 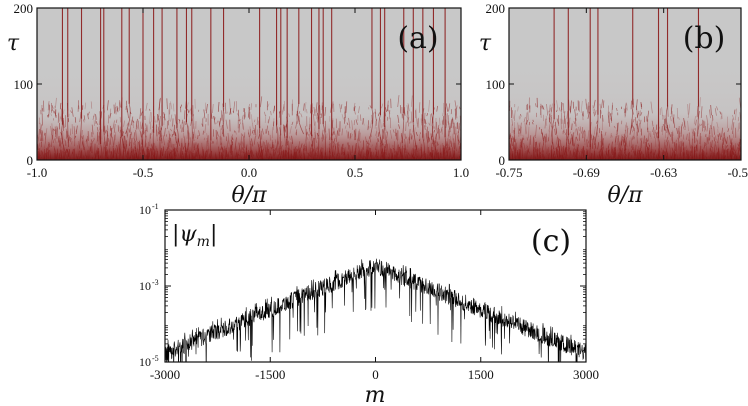 I want to click on panel-a-xtick-label-4: 1.0, so click(x=461, y=172).